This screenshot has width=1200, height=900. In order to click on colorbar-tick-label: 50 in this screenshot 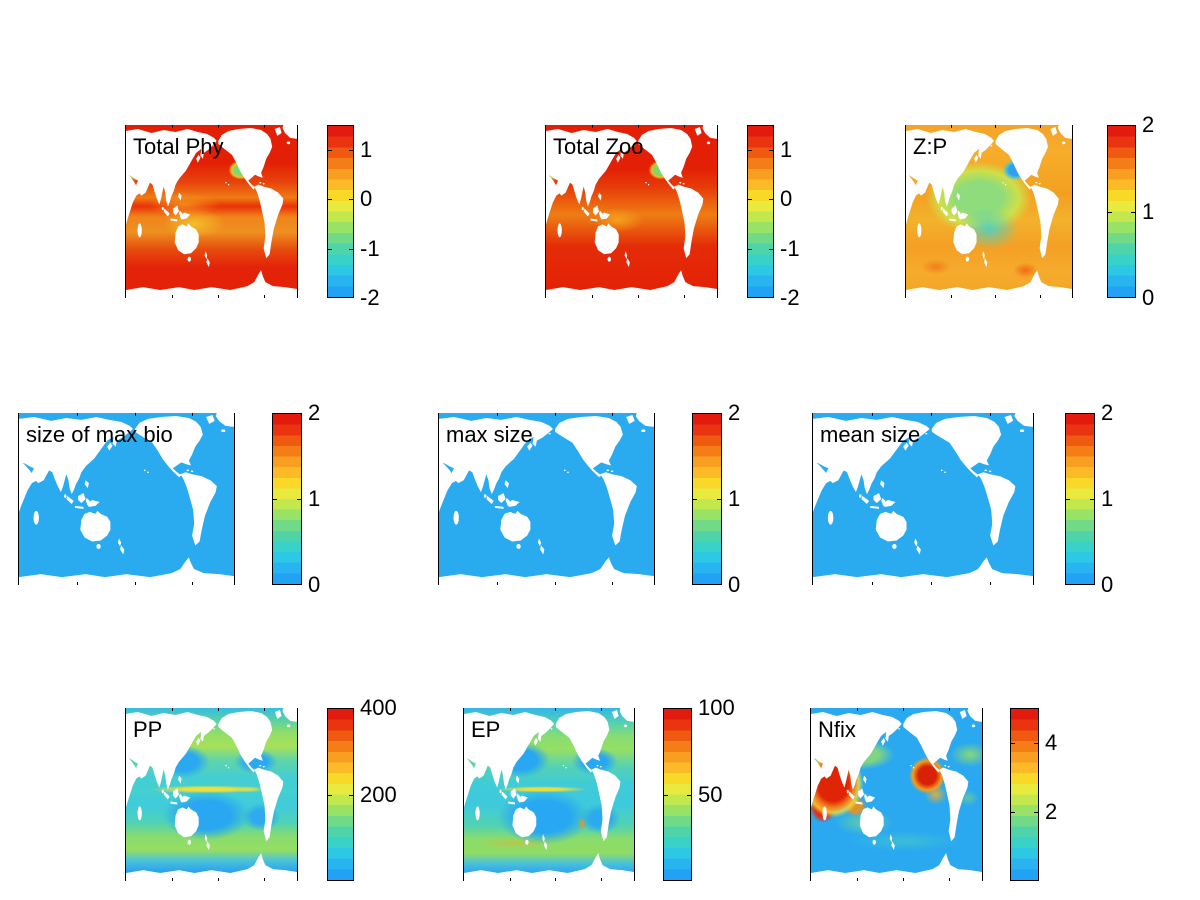, I will do `click(710, 794)`.